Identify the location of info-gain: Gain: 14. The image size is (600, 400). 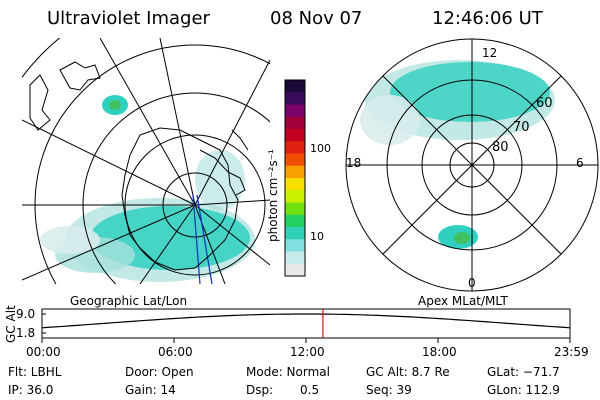
(150, 390).